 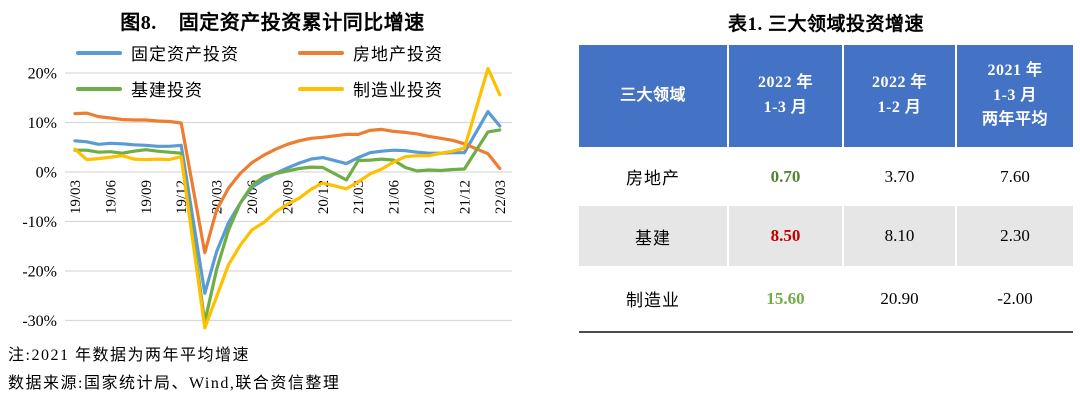 What do you see at coordinates (1014, 120) in the screenshot?
I see `header-line: 两年平均` at bounding box center [1014, 120].